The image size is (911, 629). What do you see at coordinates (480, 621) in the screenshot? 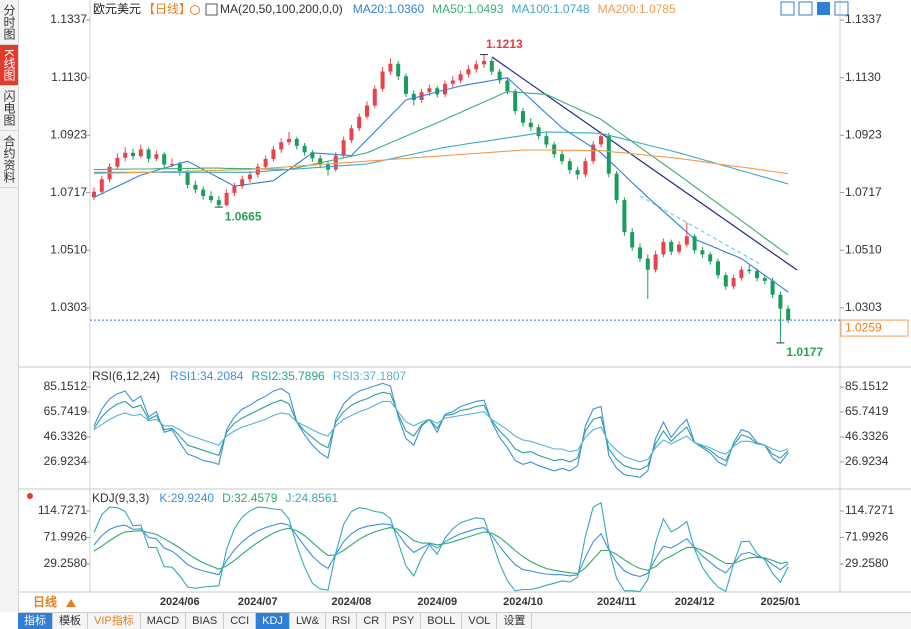
I see `toolbar-item: VOL` at bounding box center [480, 621].